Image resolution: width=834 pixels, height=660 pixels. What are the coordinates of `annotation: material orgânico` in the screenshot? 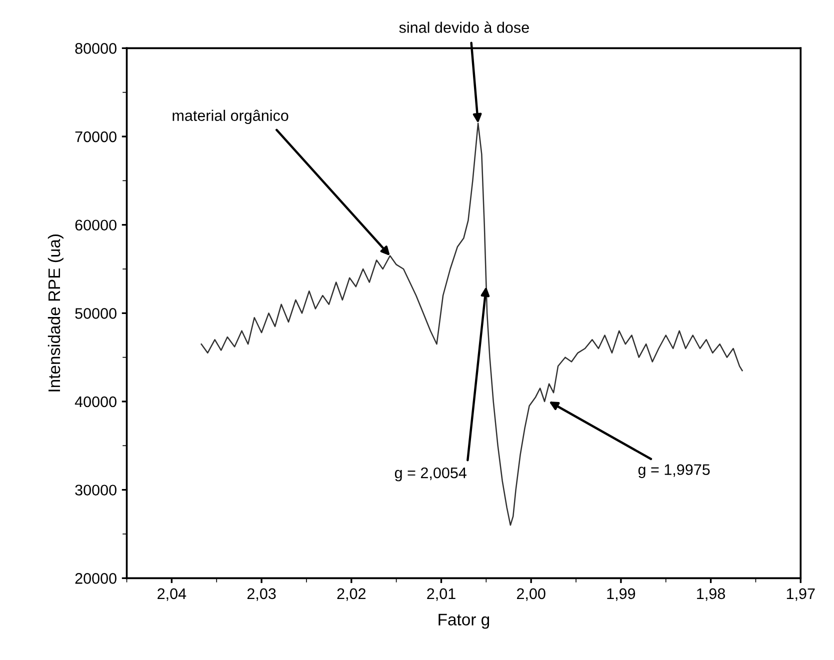 It's located at (230, 117).